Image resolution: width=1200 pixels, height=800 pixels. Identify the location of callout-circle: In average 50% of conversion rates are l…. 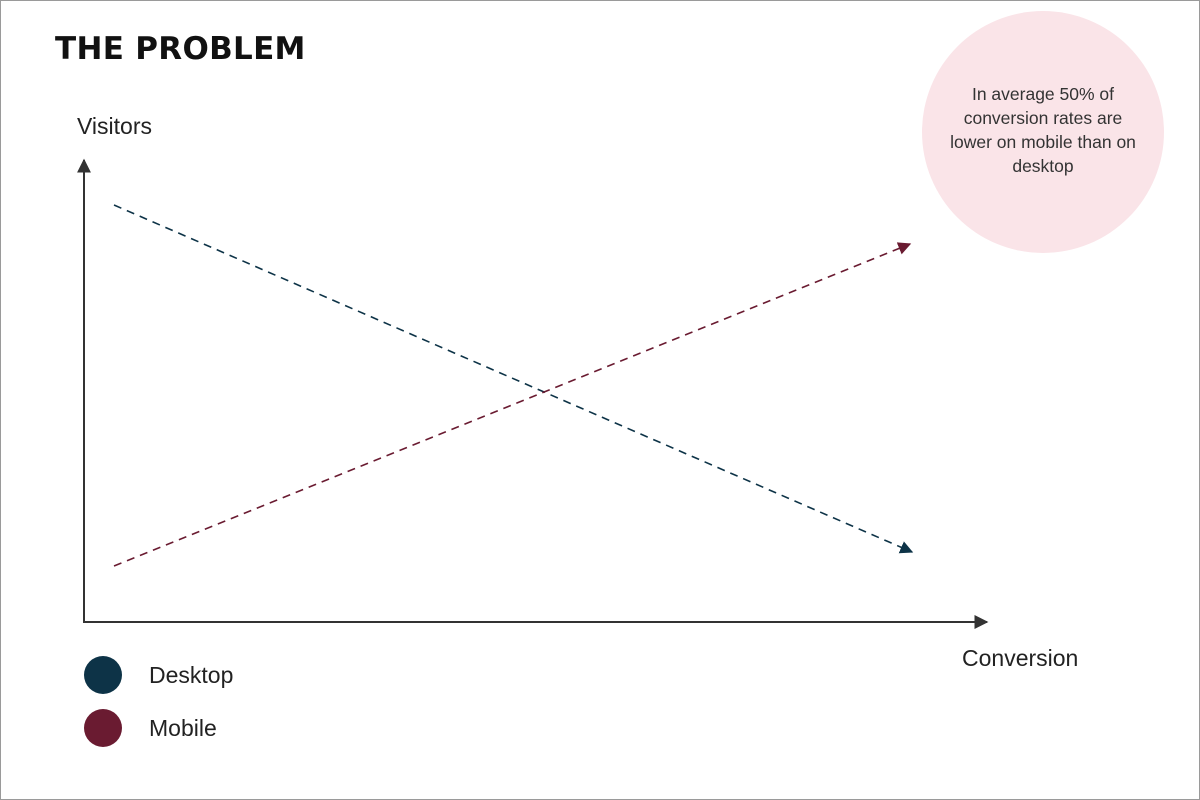
(1043, 132).